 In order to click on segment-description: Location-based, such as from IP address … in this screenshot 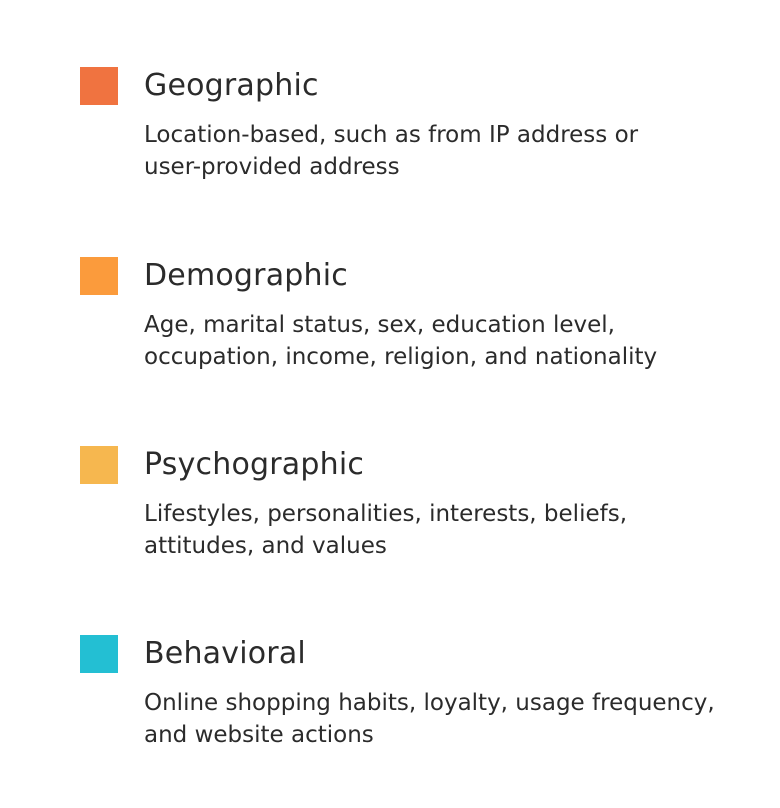, I will do `click(391, 151)`.